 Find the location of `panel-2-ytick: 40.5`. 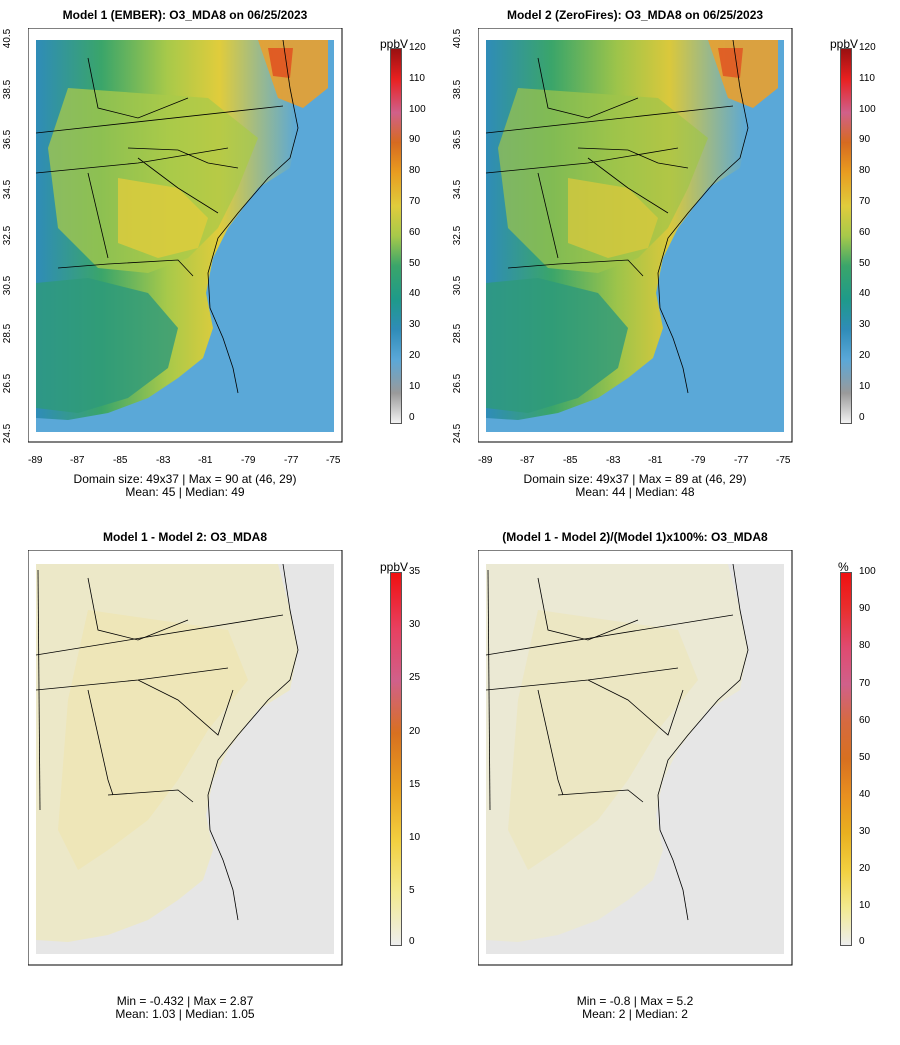

panel-2-ytick: 40.5 is located at coordinates (458, 38).